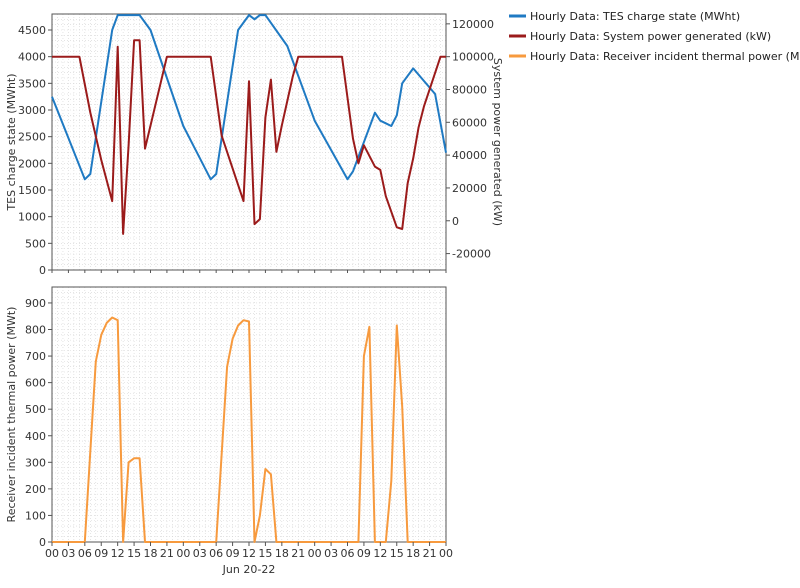  I want to click on y-axis-title: TES charge state (MWht), so click(11, 142).